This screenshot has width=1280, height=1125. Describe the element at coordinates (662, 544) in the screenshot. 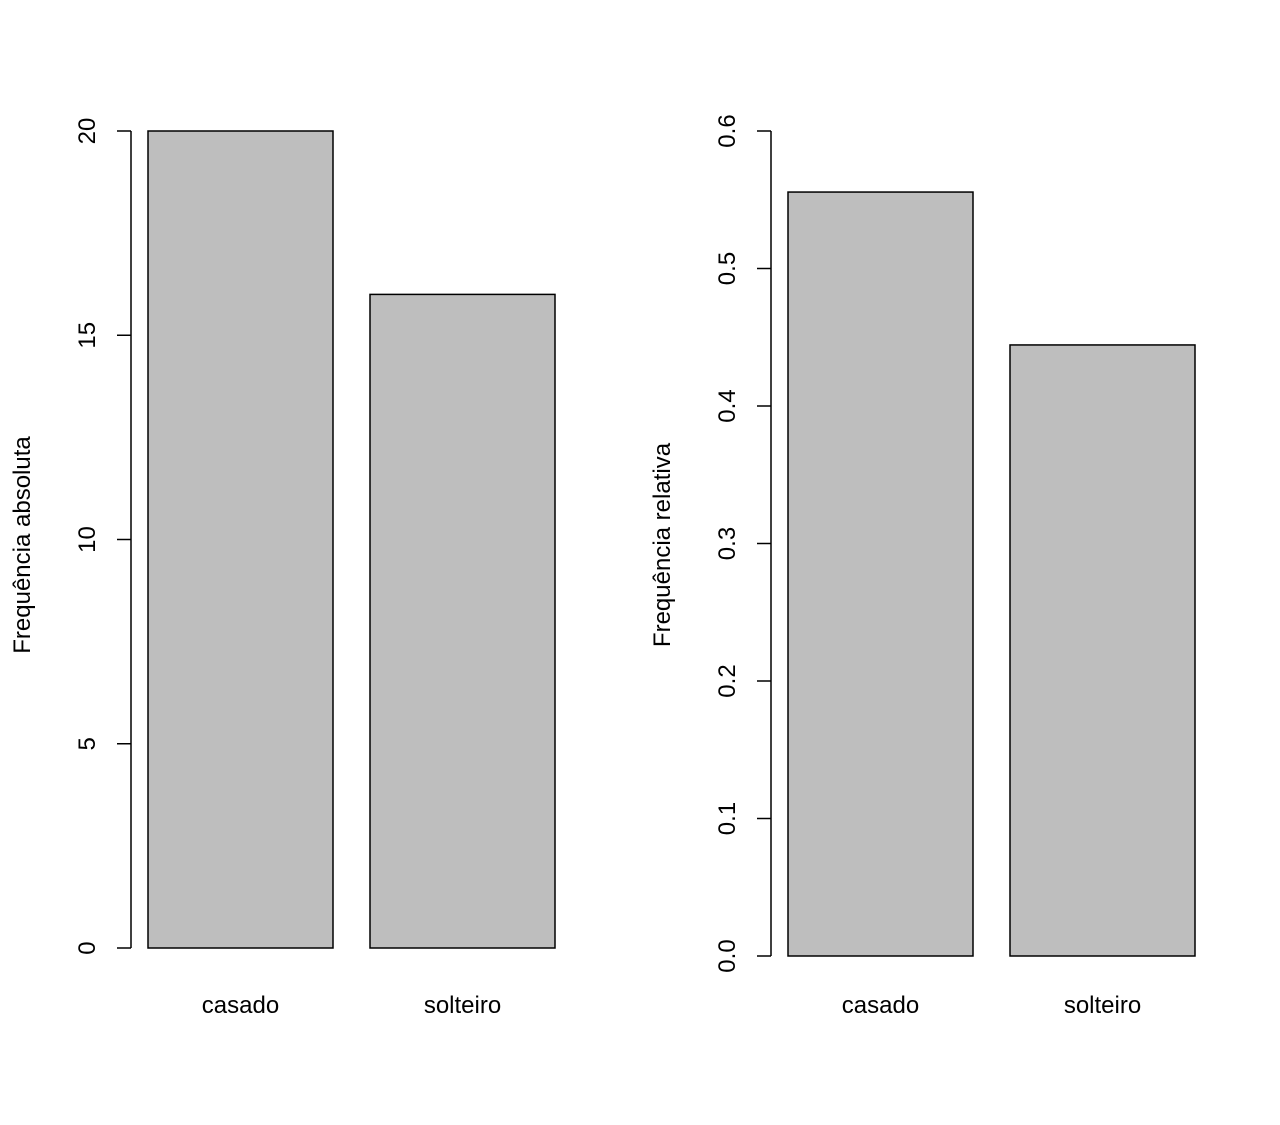

I see `y-axis-title: Frequência relativa` at that location.